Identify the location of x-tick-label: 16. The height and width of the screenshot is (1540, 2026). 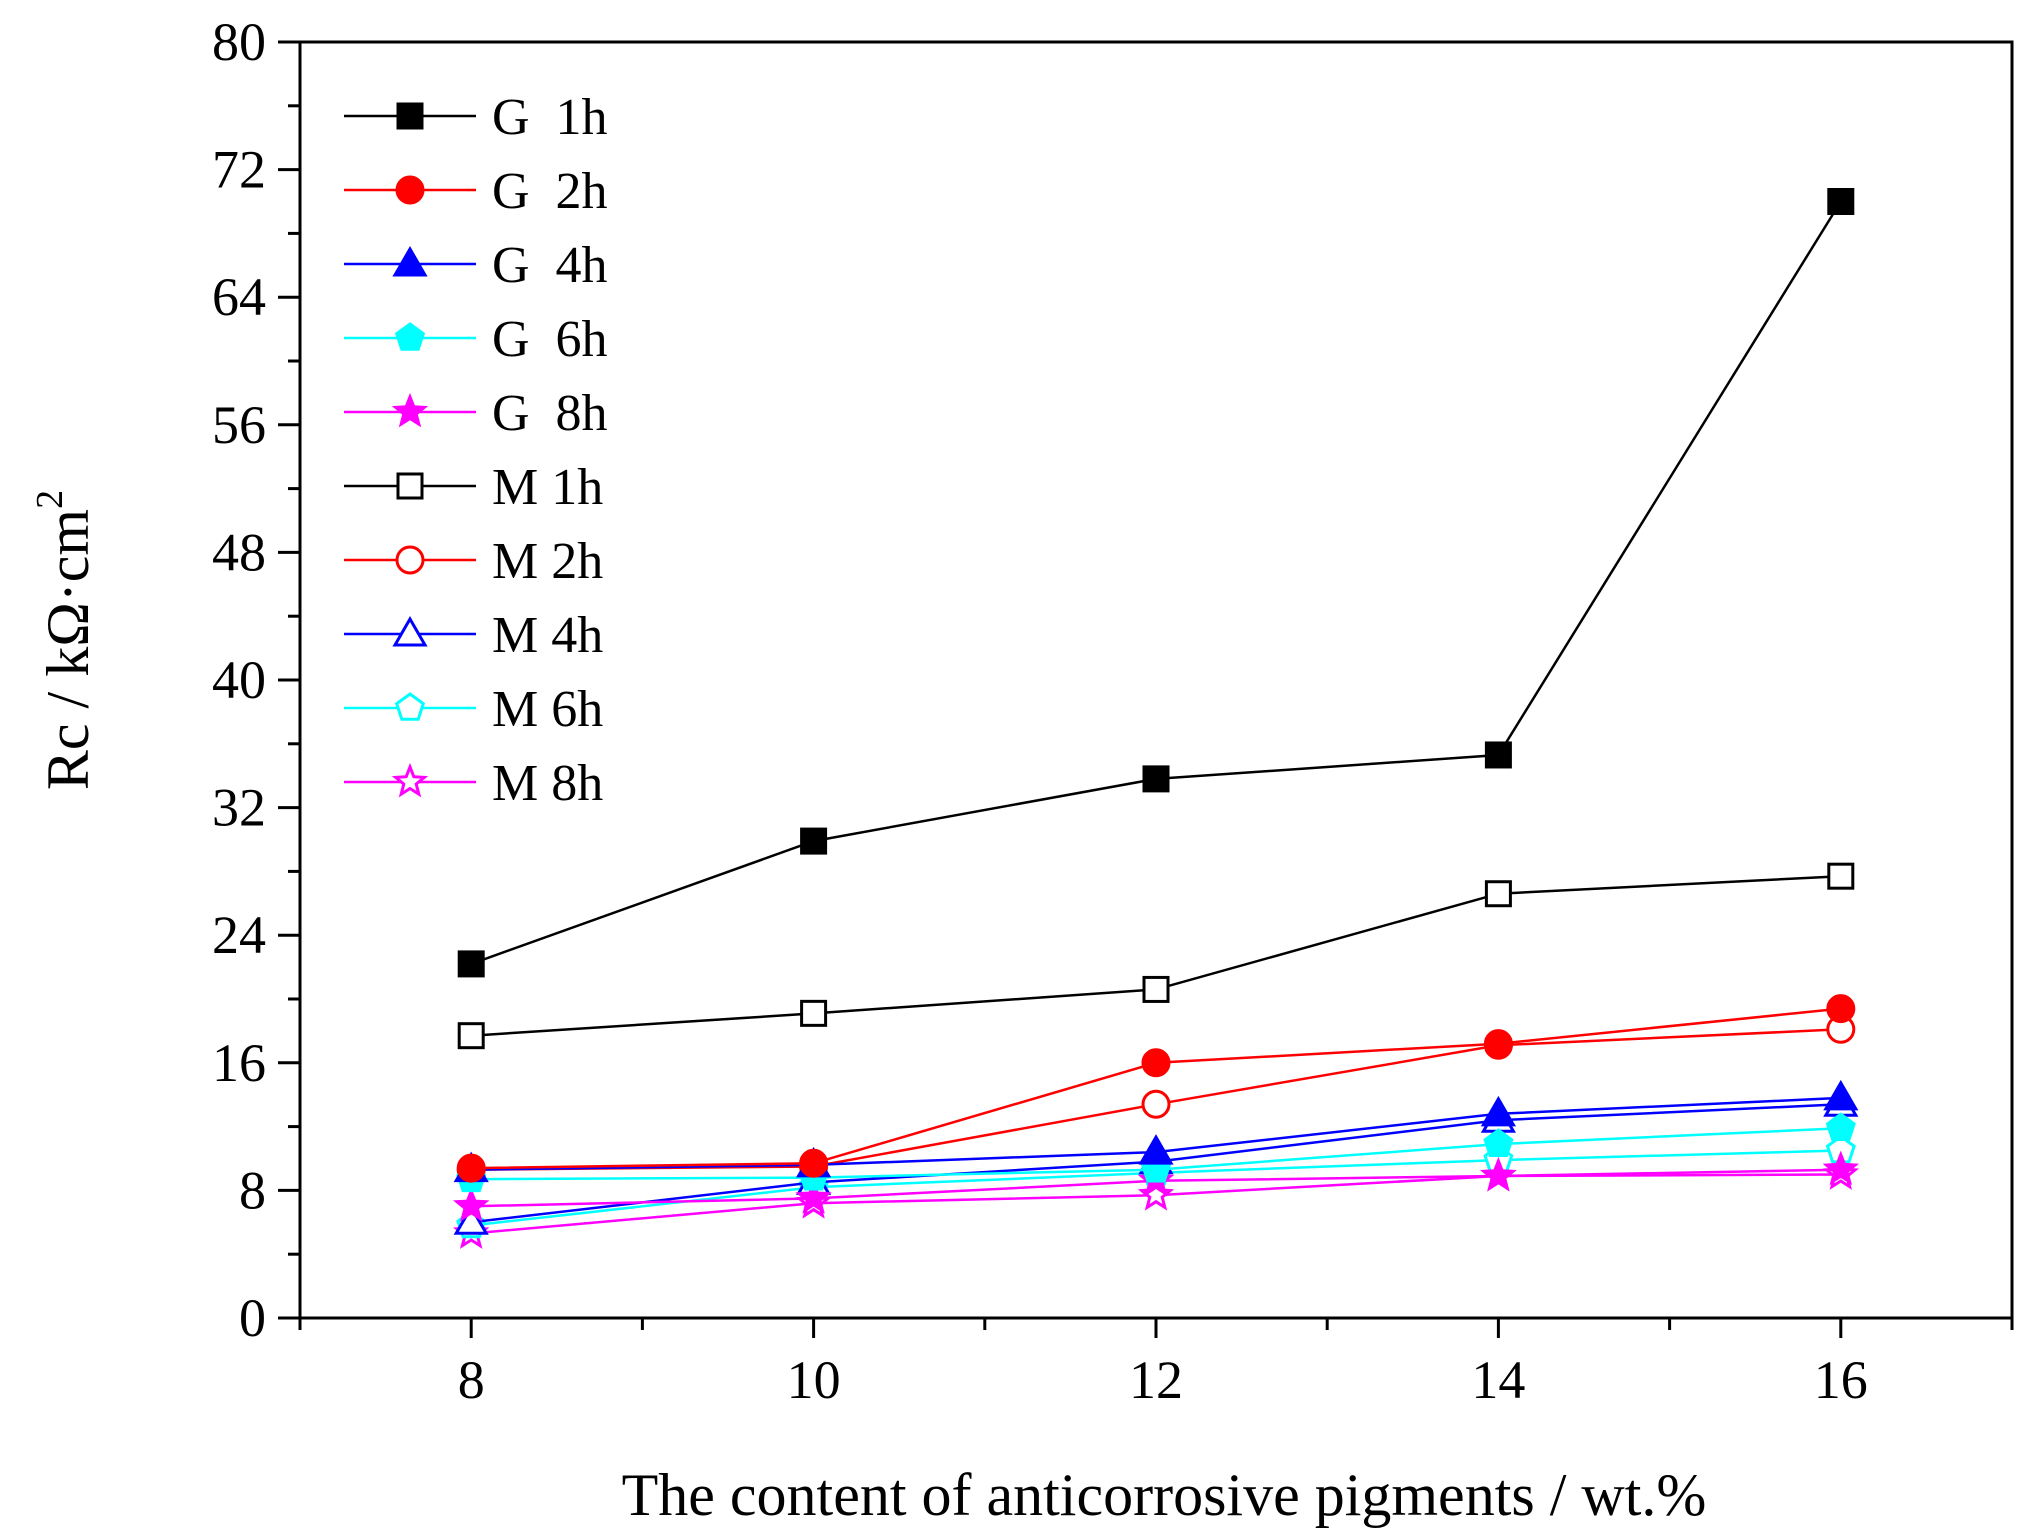
(1841, 1380).